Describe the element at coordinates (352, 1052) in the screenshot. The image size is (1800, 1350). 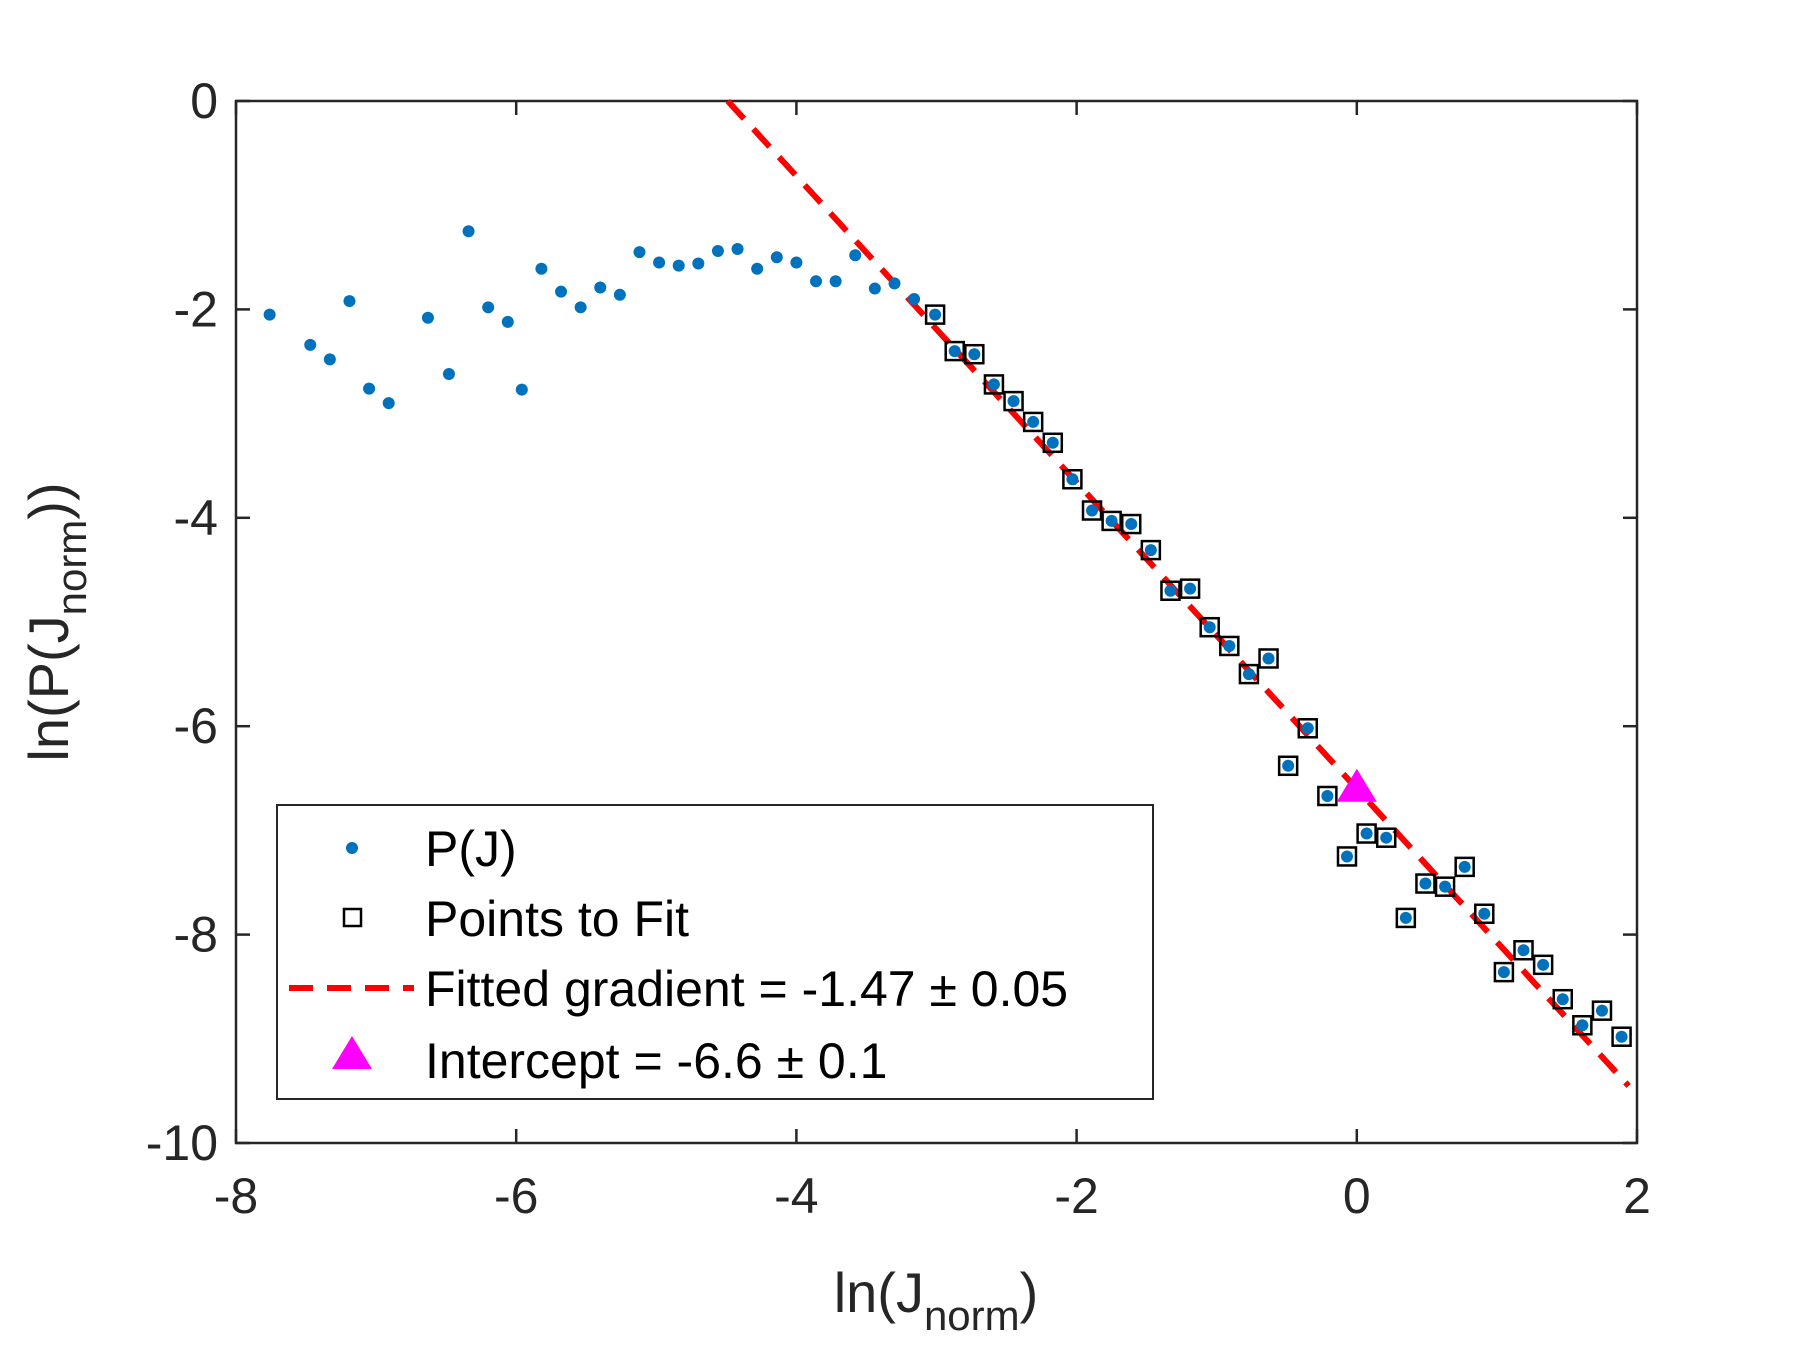
I see `legend-intercept-marker` at that location.